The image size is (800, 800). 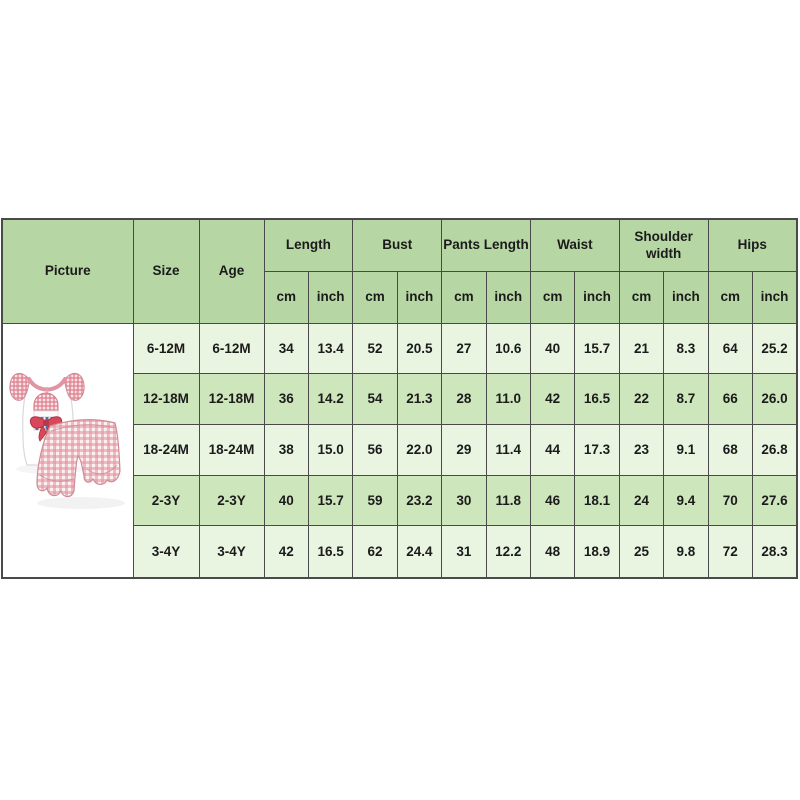 I want to click on size-cell: 6-12M, so click(x=166, y=348).